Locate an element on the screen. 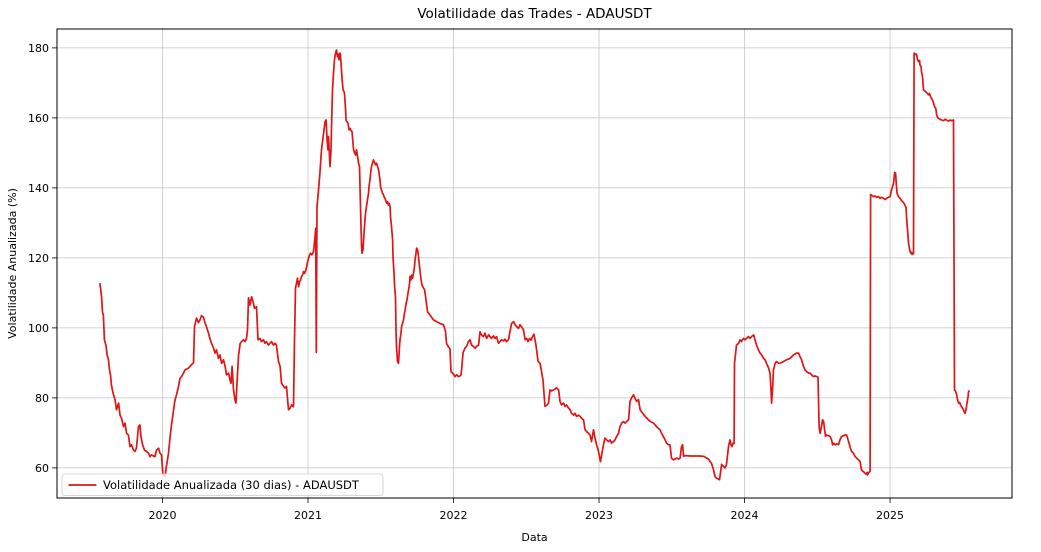 The height and width of the screenshot is (552, 1041). x-tick-label: 2021 is located at coordinates (308, 515).